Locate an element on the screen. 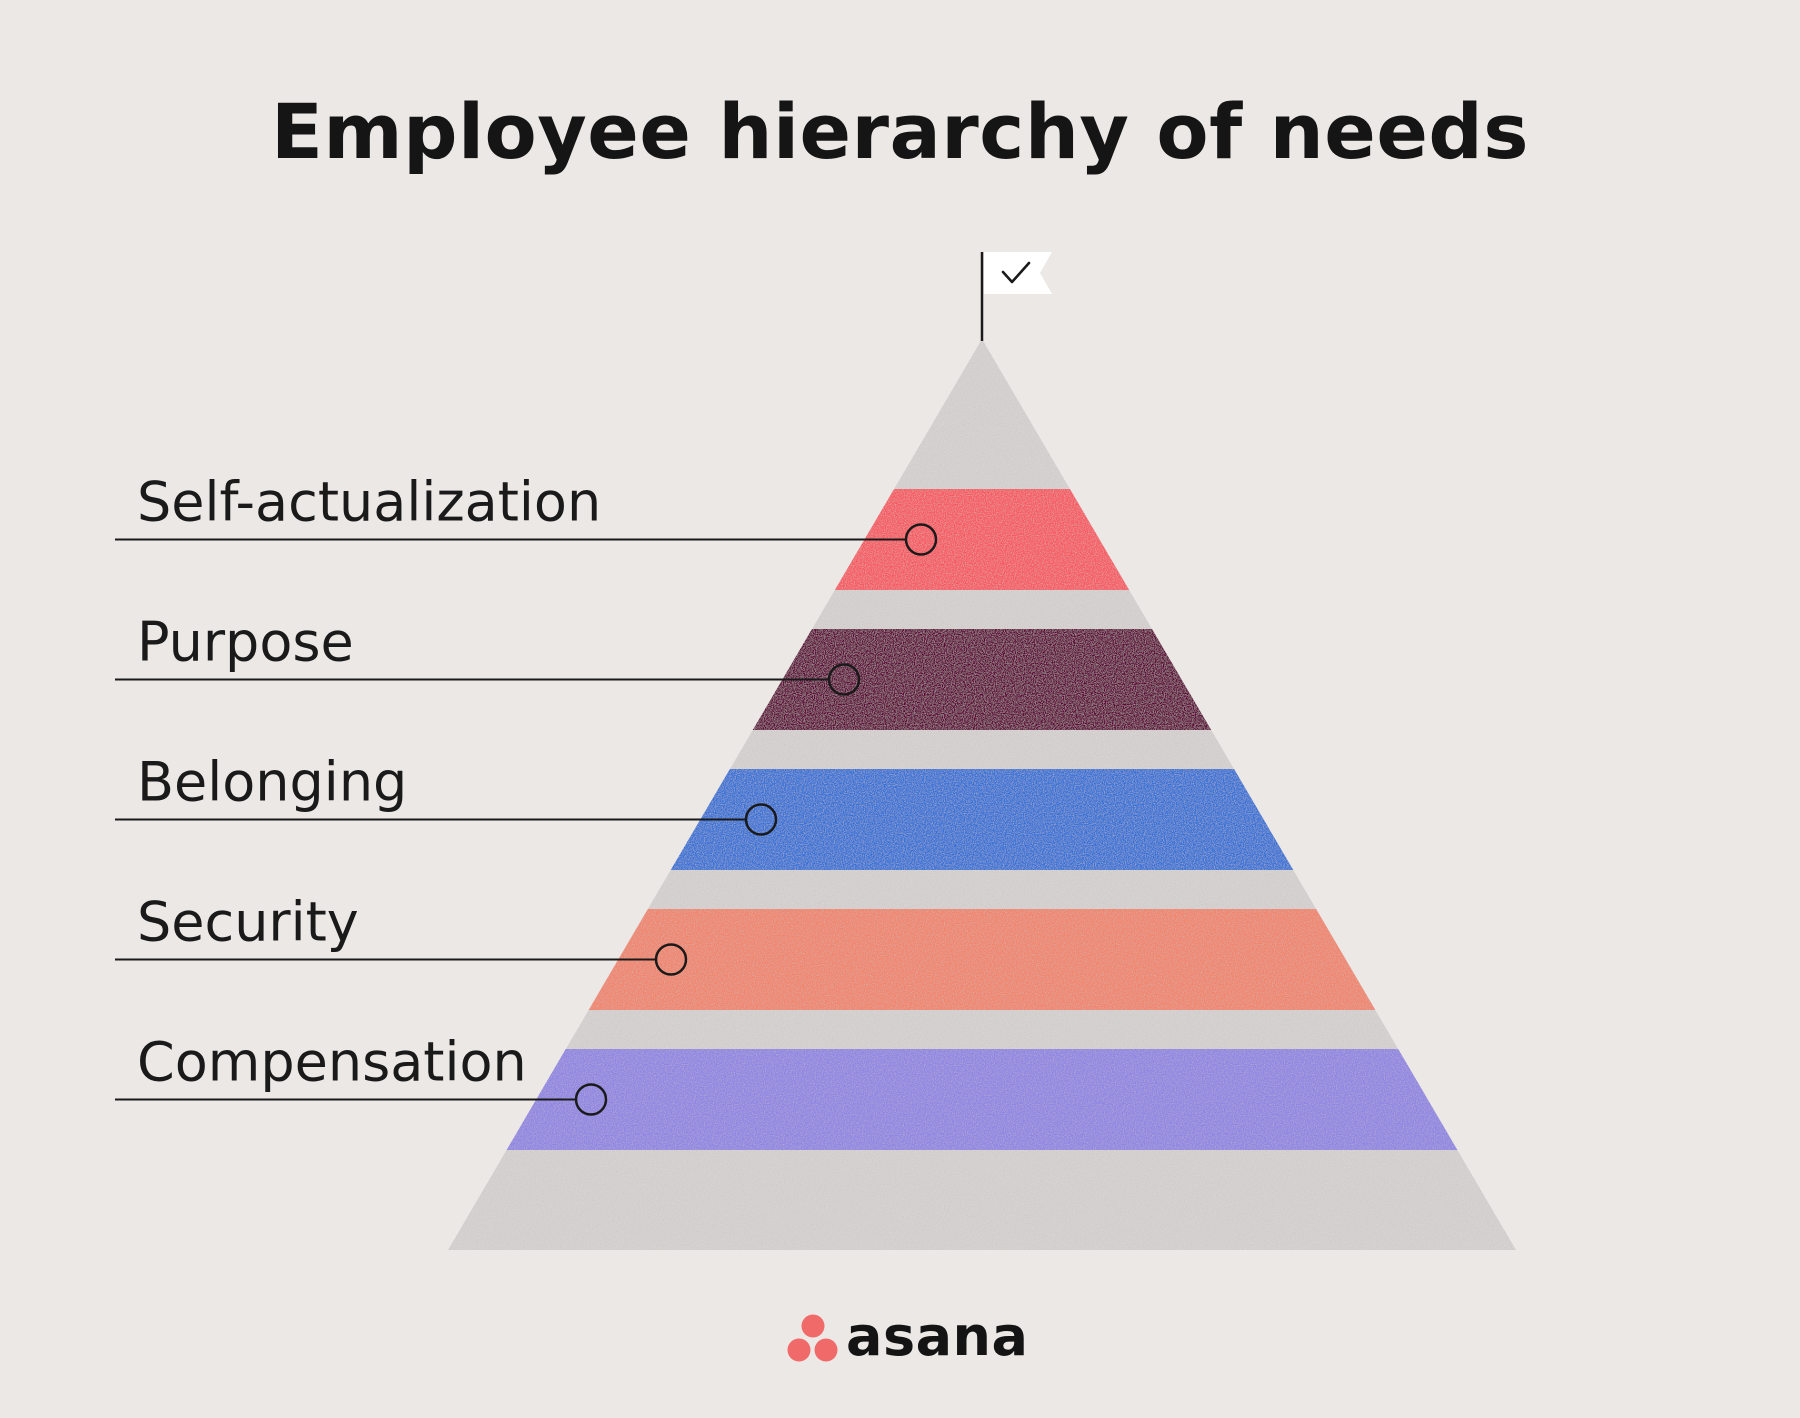 Image resolution: width=1800 pixels, height=1418 pixels. check-icon is located at coordinates (1016, 272).